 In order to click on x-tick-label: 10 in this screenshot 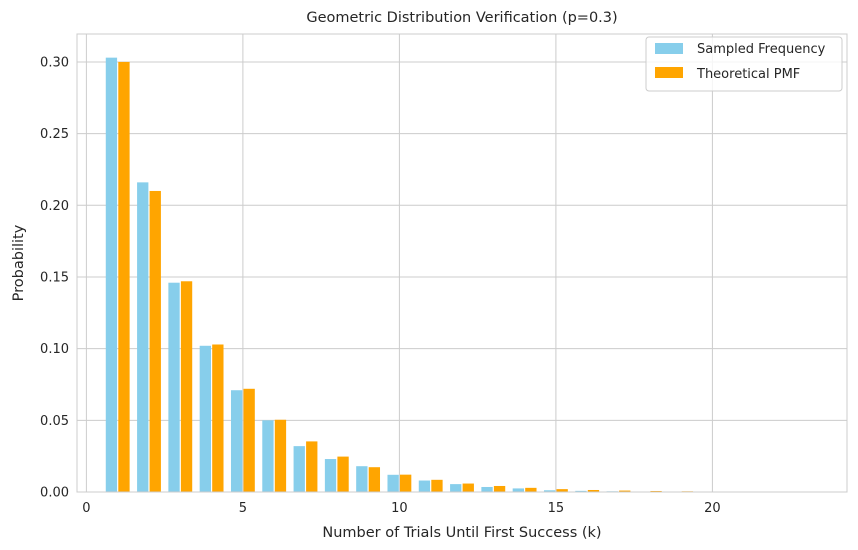, I will do `click(399, 508)`.